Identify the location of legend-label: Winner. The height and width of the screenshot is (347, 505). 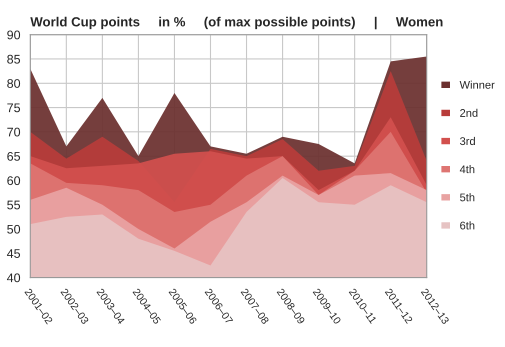
(477, 84).